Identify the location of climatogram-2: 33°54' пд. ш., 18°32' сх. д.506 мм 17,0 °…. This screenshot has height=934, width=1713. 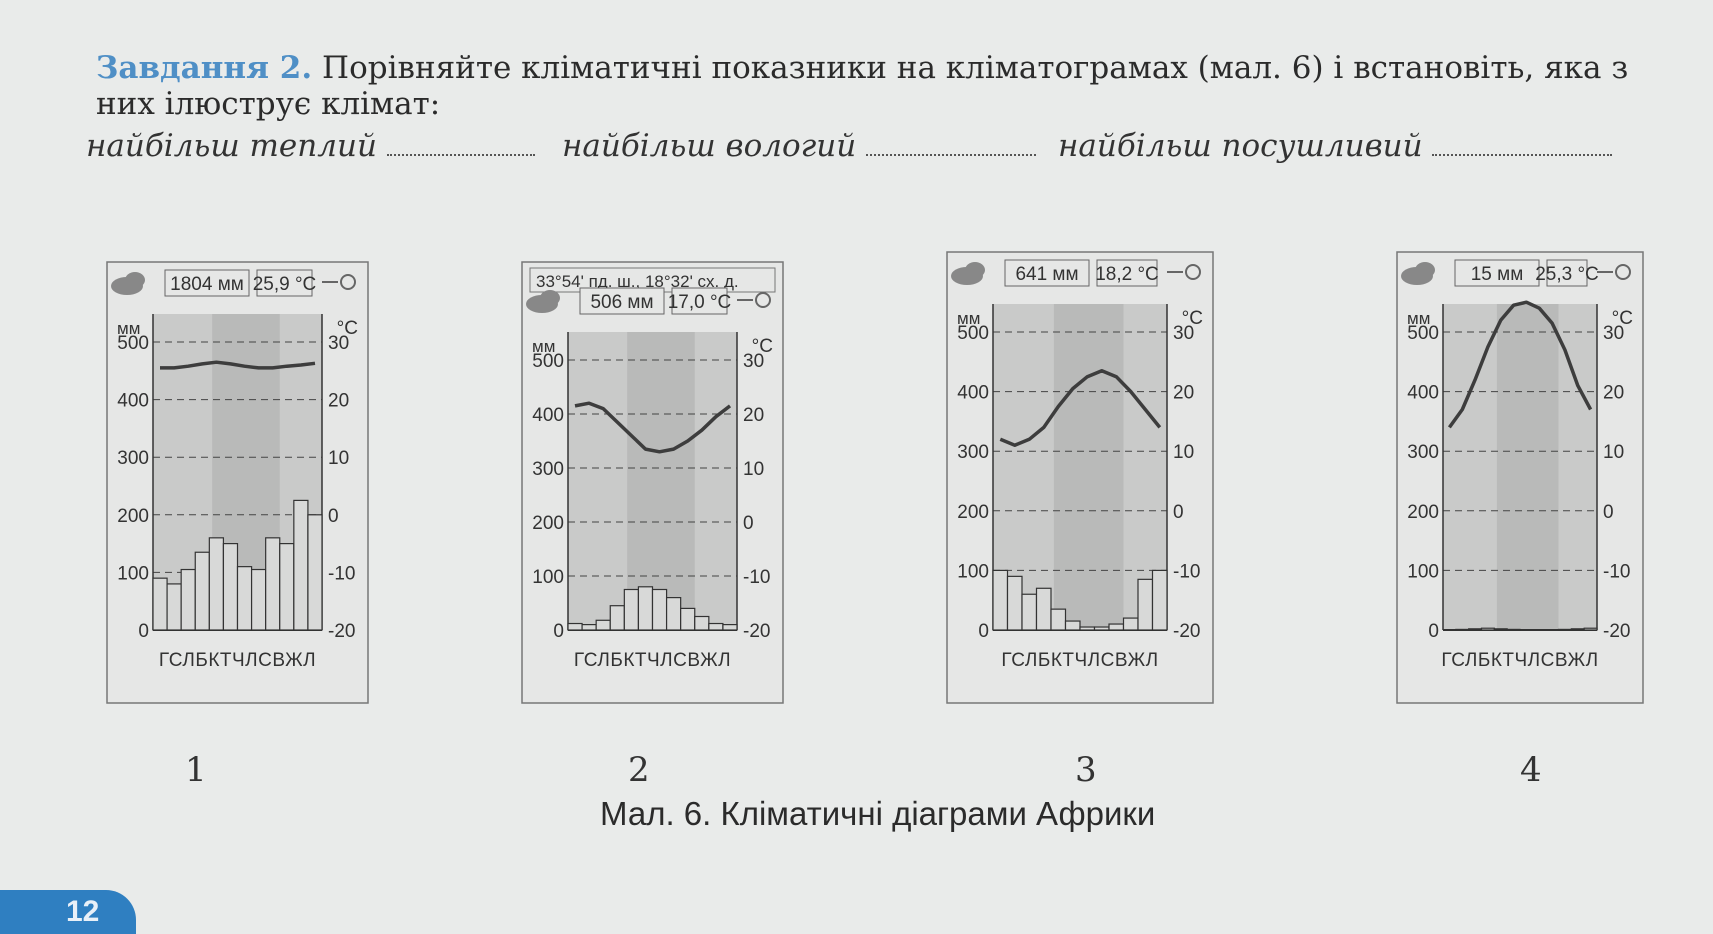
(652, 482).